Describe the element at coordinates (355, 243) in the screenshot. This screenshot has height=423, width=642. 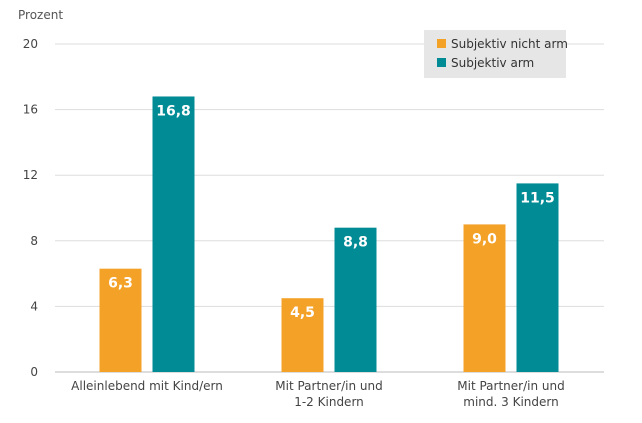
I see `bar-value-label: 8,8` at that location.